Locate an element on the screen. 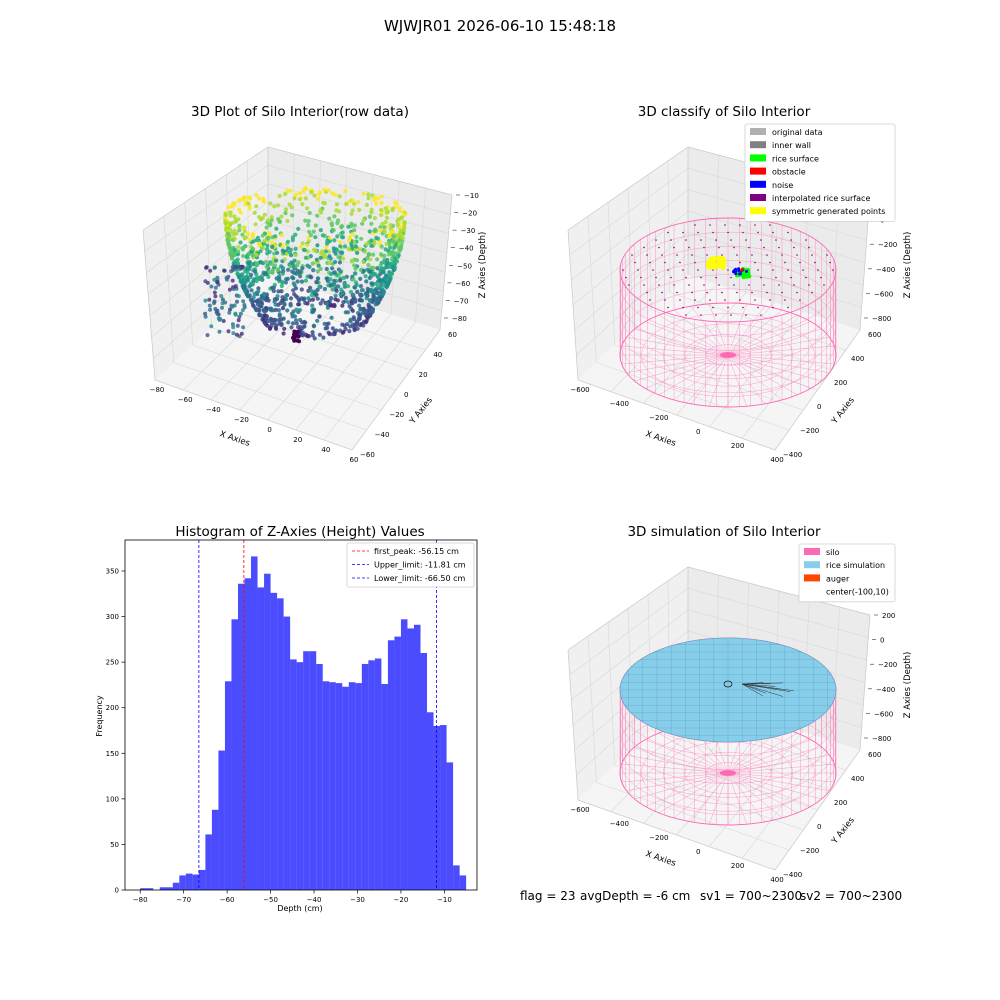 This screenshot has height=1000, width=1000. p2-grid-floor-y is located at coordinates (693, 396).